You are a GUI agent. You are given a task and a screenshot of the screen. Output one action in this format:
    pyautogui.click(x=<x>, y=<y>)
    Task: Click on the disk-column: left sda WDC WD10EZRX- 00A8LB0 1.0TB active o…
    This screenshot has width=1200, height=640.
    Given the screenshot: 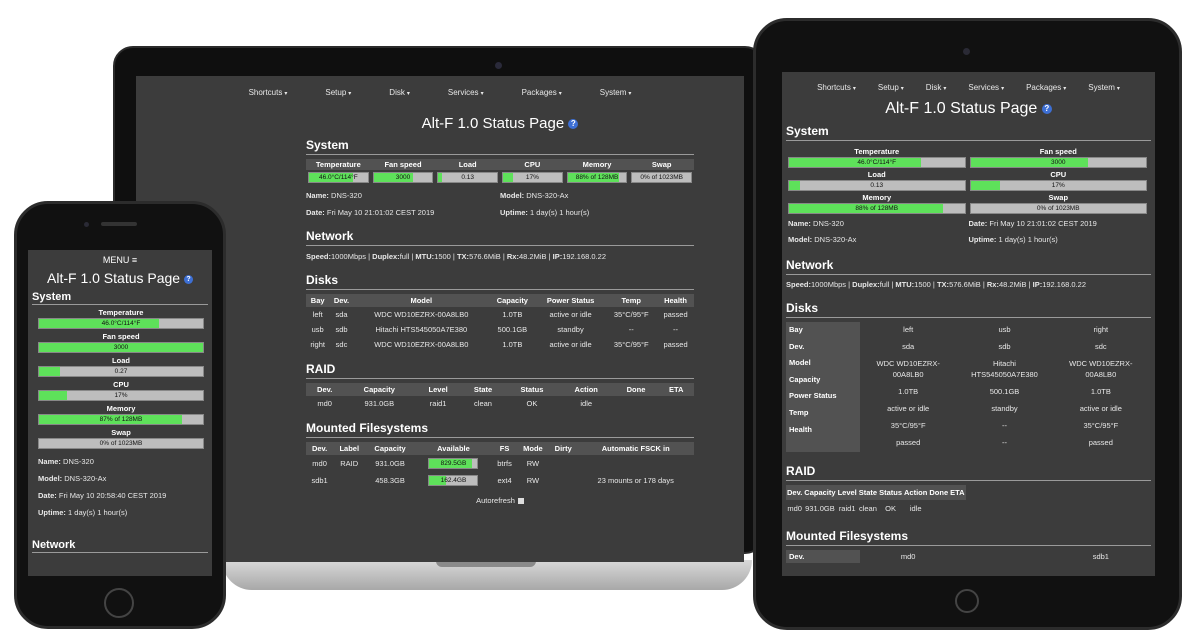 What is the action you would take?
    pyautogui.click(x=908, y=386)
    